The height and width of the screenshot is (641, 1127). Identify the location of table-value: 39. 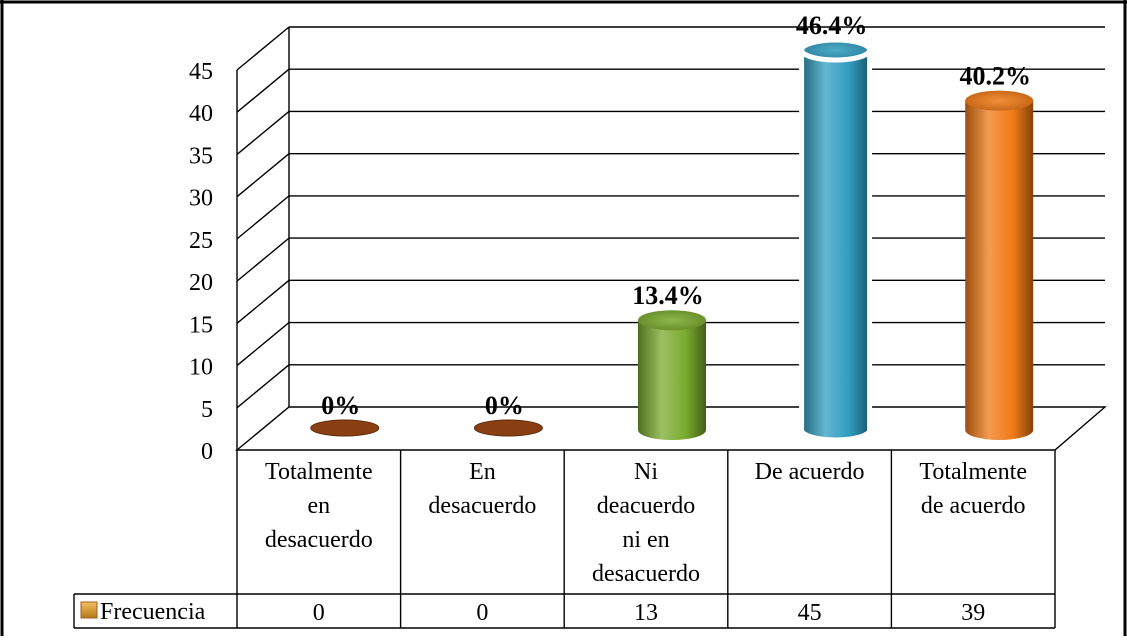
(973, 613).